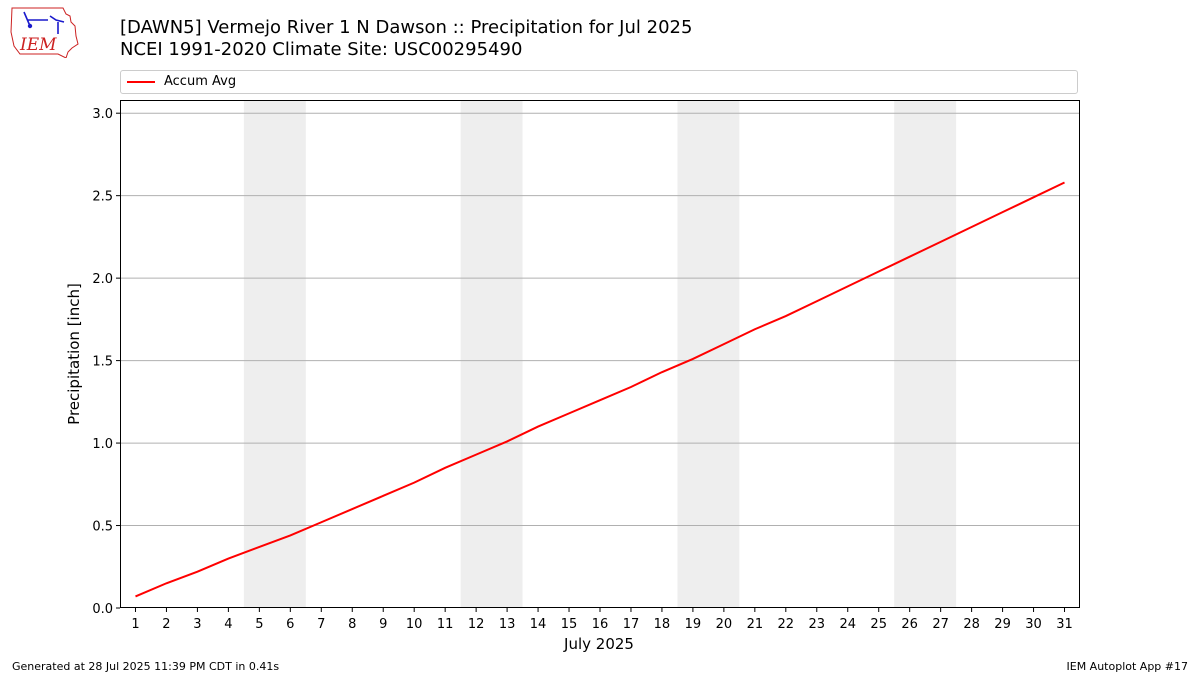 Image resolution: width=1200 pixels, height=675 pixels. Describe the element at coordinates (598, 644) in the screenshot. I see `x-axis-label: July 2025` at that location.